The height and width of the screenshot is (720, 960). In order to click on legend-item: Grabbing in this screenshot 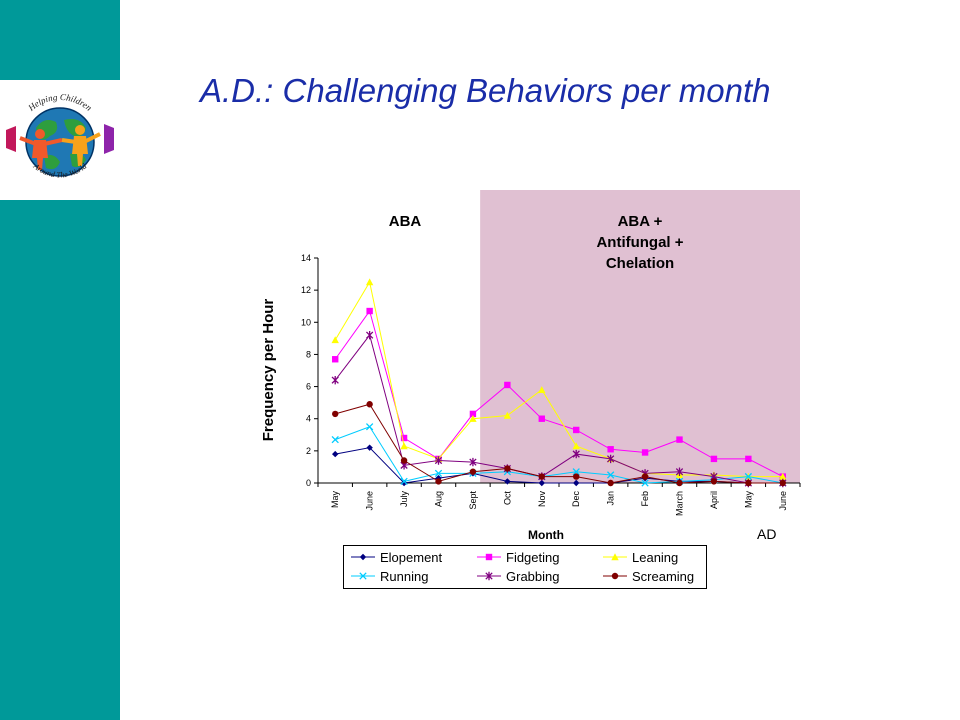, I will do `click(517, 576)`.